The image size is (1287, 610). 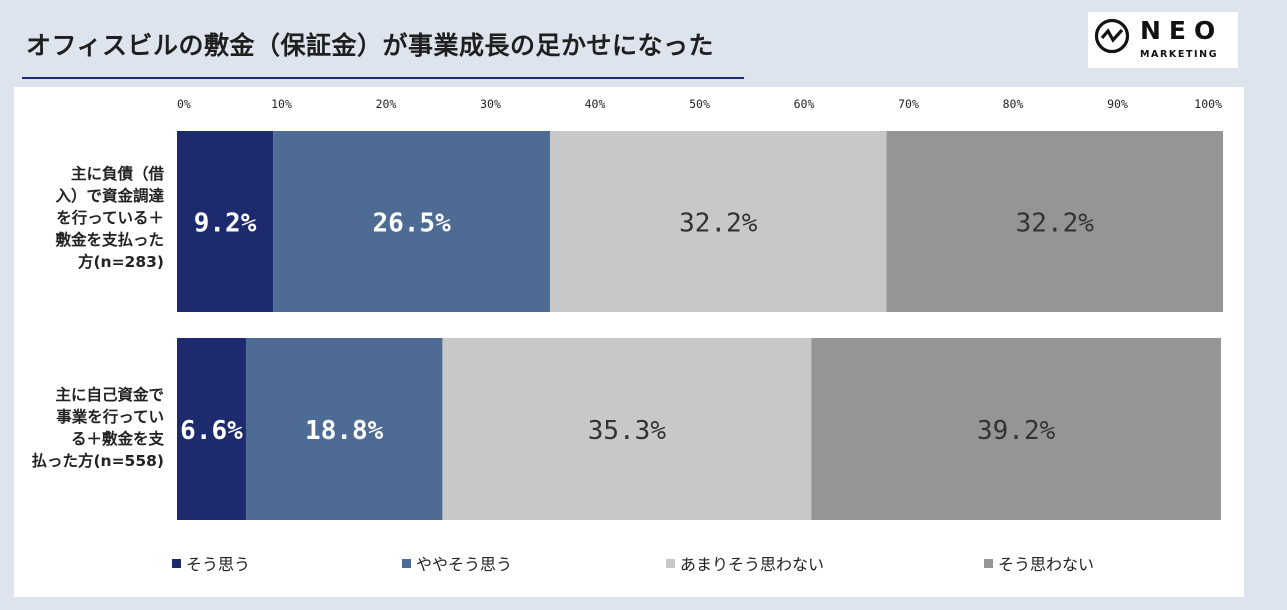 I want to click on row-label-line: を行っている＋, so click(x=110, y=218).